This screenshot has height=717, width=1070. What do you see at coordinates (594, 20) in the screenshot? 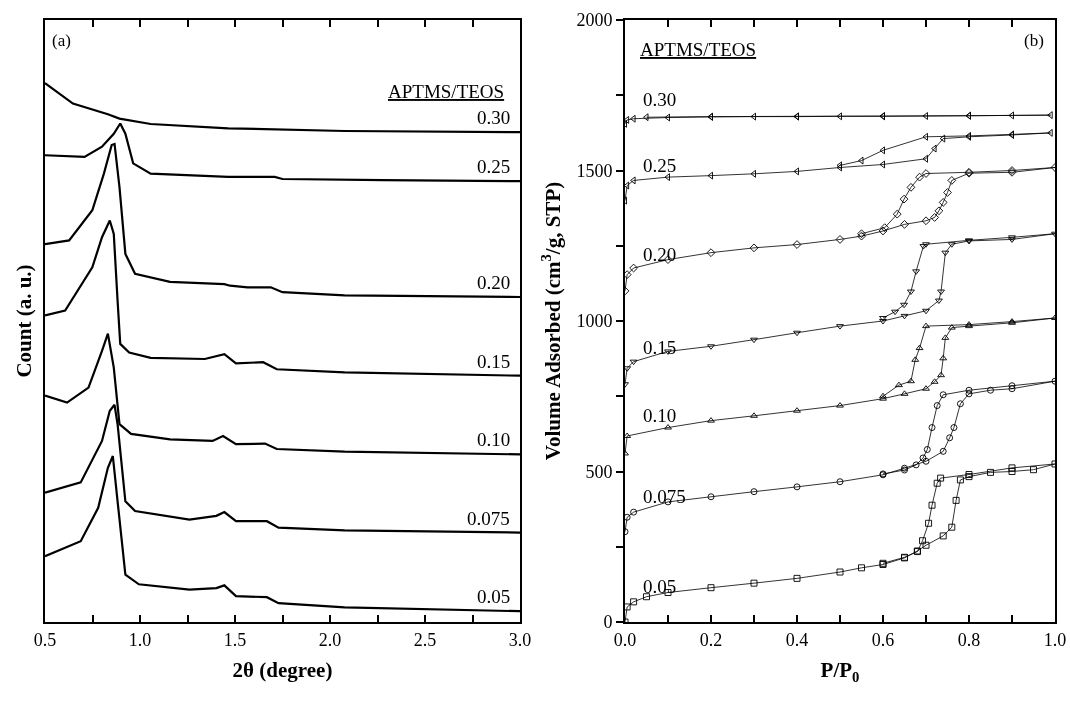
I see `y-tick-label: 2000` at bounding box center [594, 20].